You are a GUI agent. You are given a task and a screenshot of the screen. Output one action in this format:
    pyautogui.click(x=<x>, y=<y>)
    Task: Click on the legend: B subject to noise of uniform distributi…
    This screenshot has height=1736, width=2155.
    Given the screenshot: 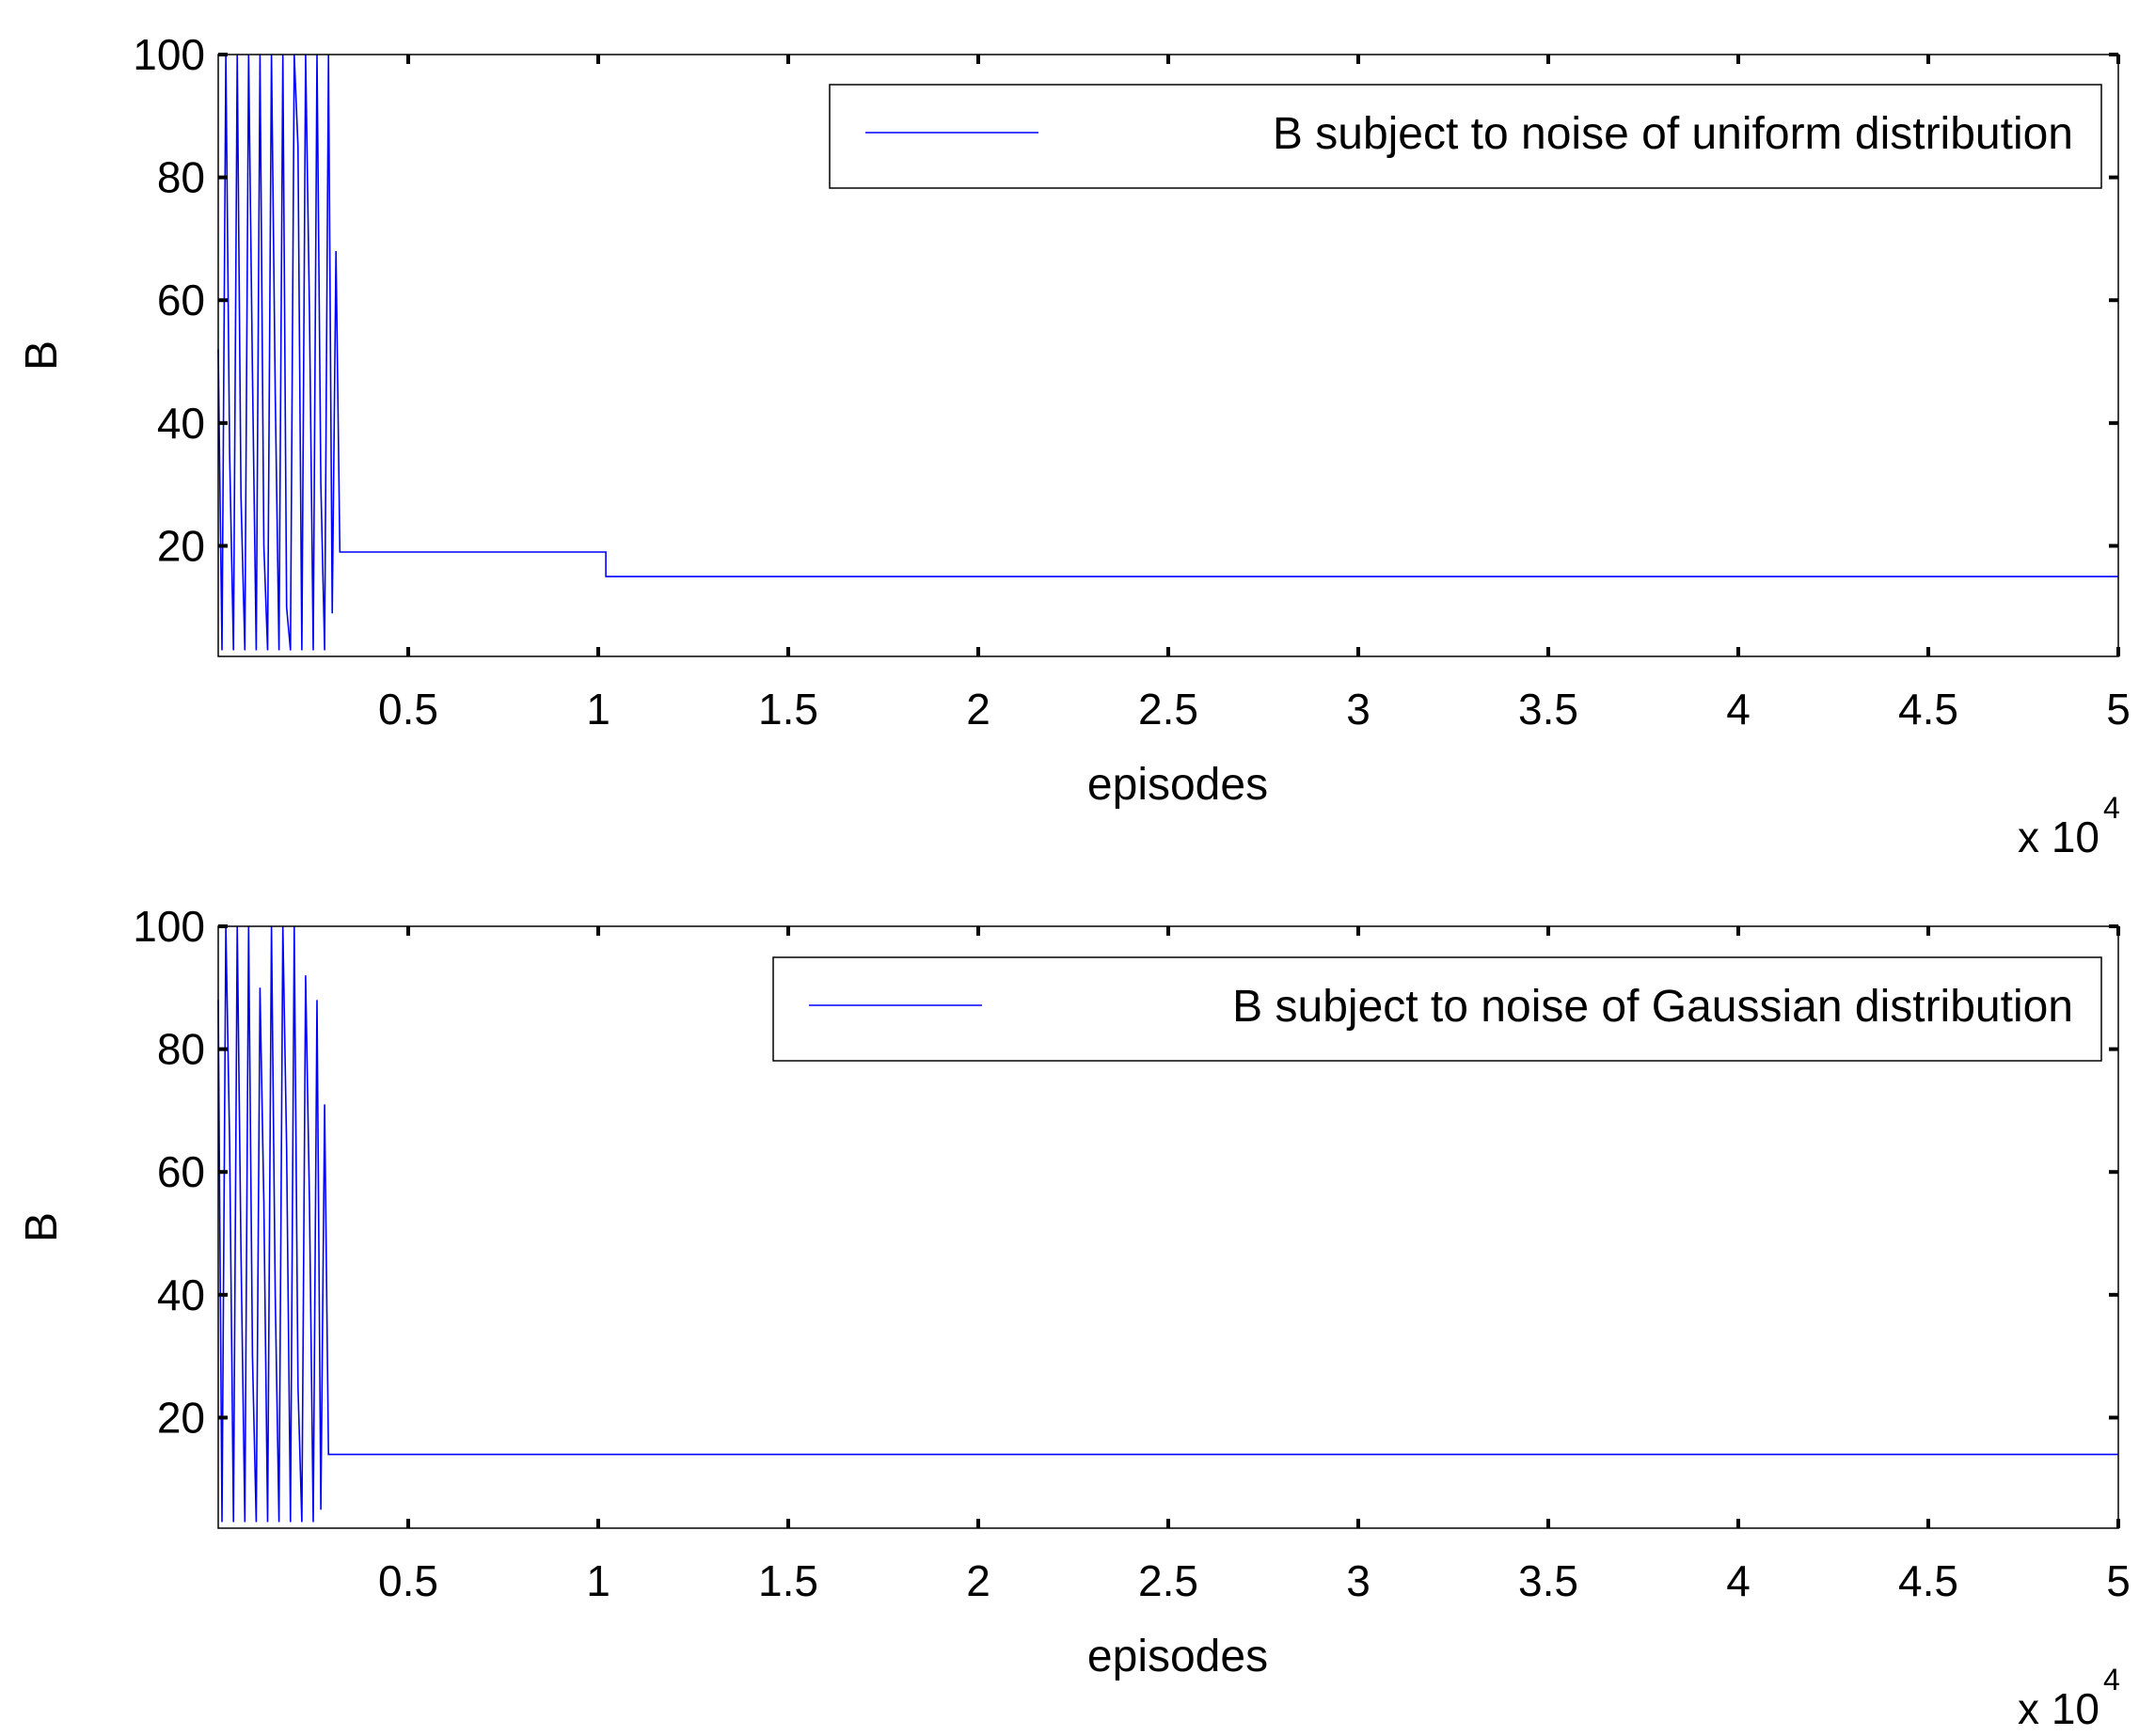 What is the action you would take?
    pyautogui.click(x=1465, y=136)
    